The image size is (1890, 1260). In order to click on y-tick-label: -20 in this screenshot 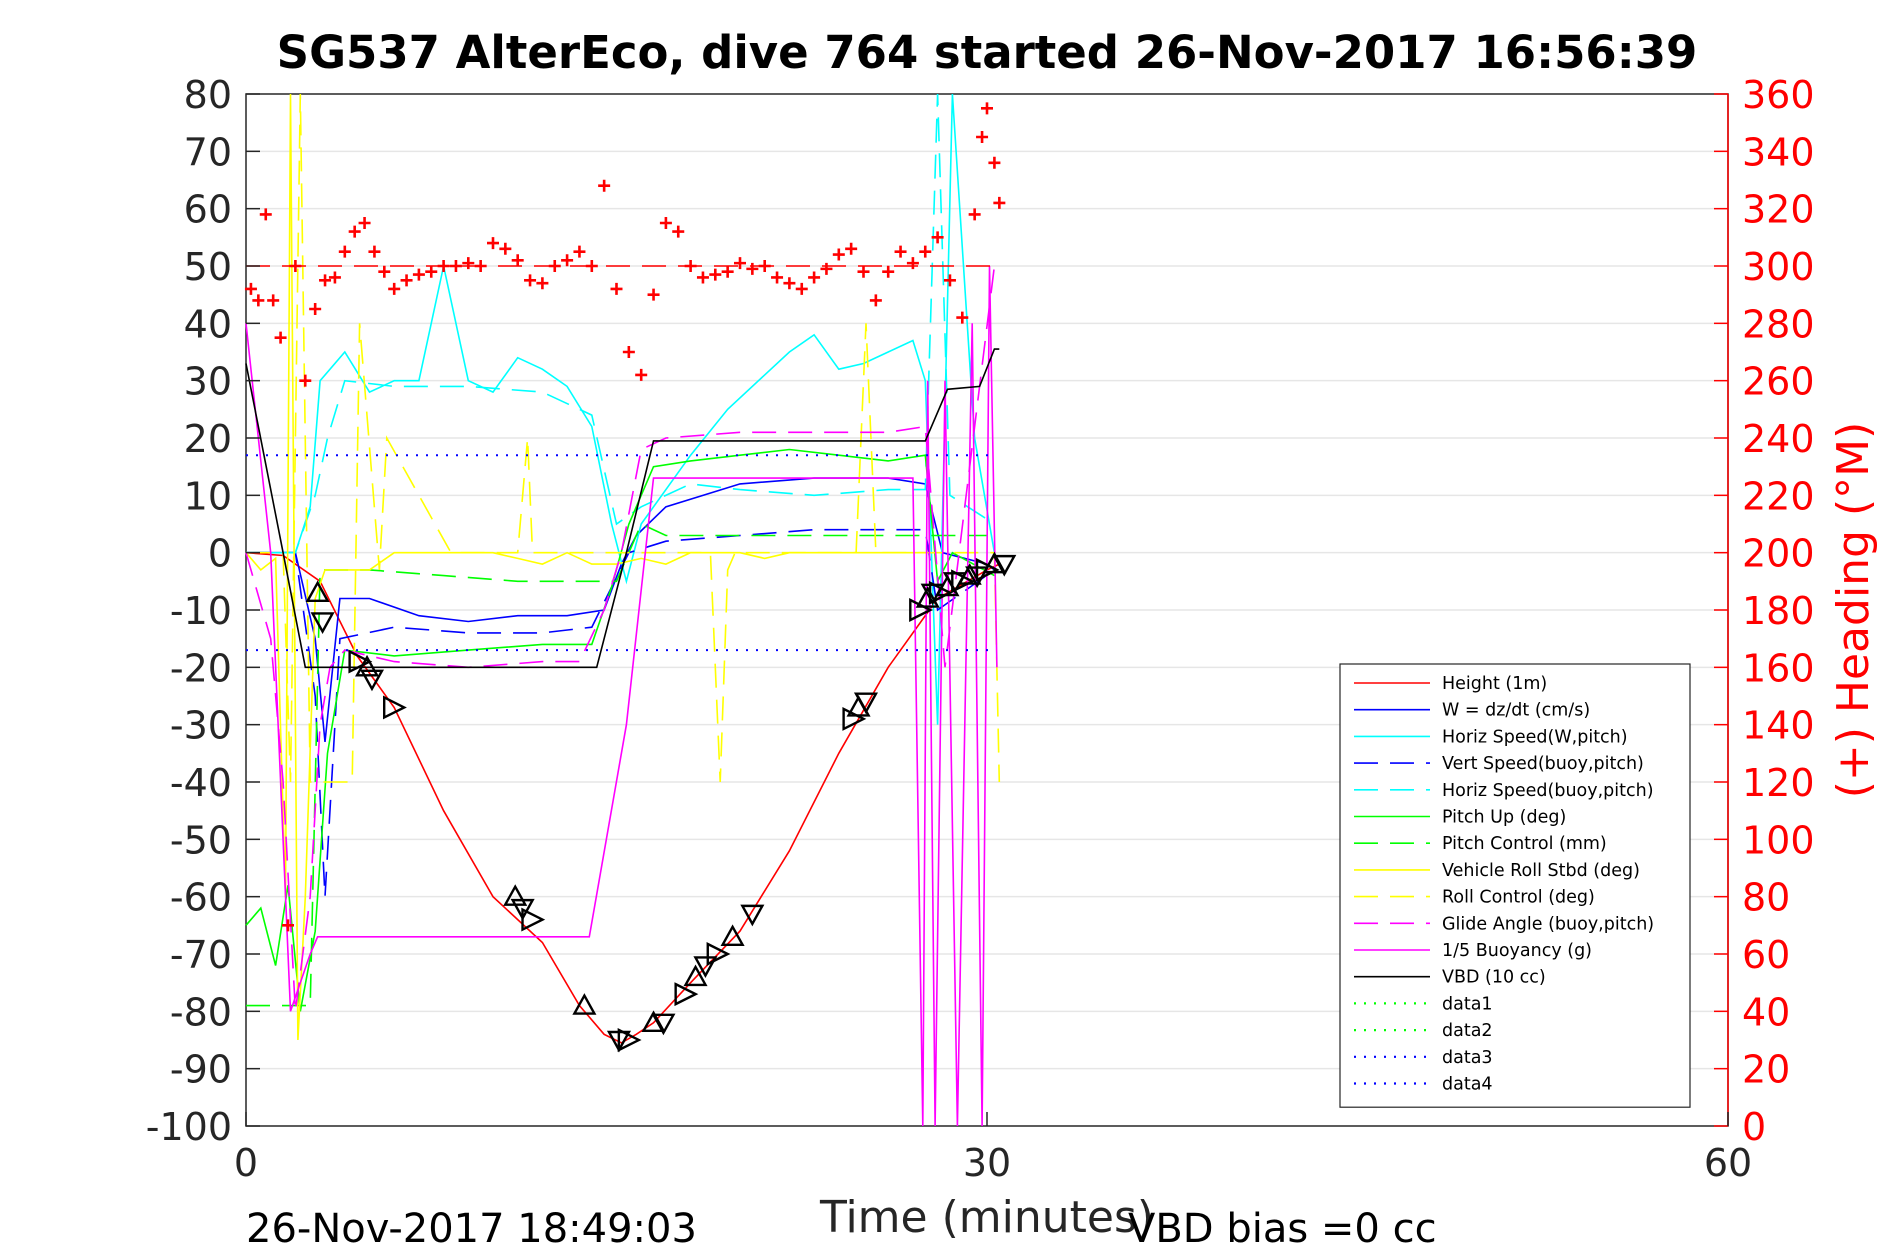, I will do `click(201, 668)`.